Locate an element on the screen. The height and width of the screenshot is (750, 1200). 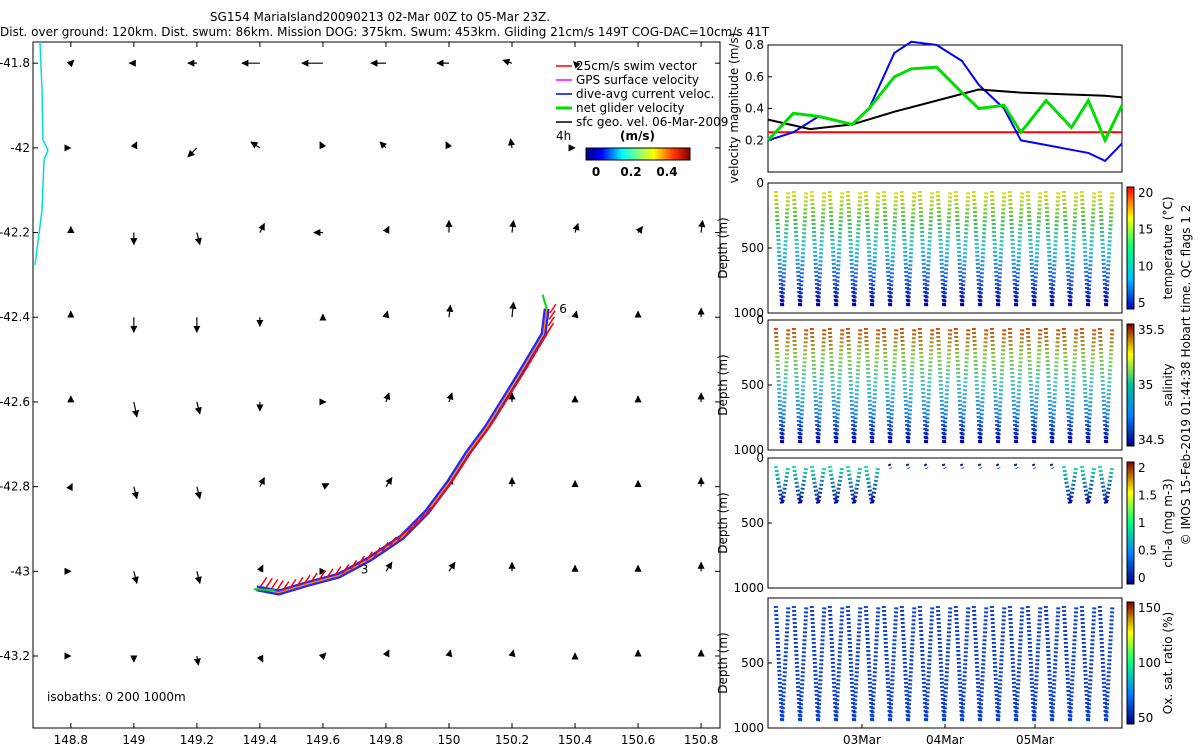
map-ytick-label: -42.8 is located at coordinates (15, 487).